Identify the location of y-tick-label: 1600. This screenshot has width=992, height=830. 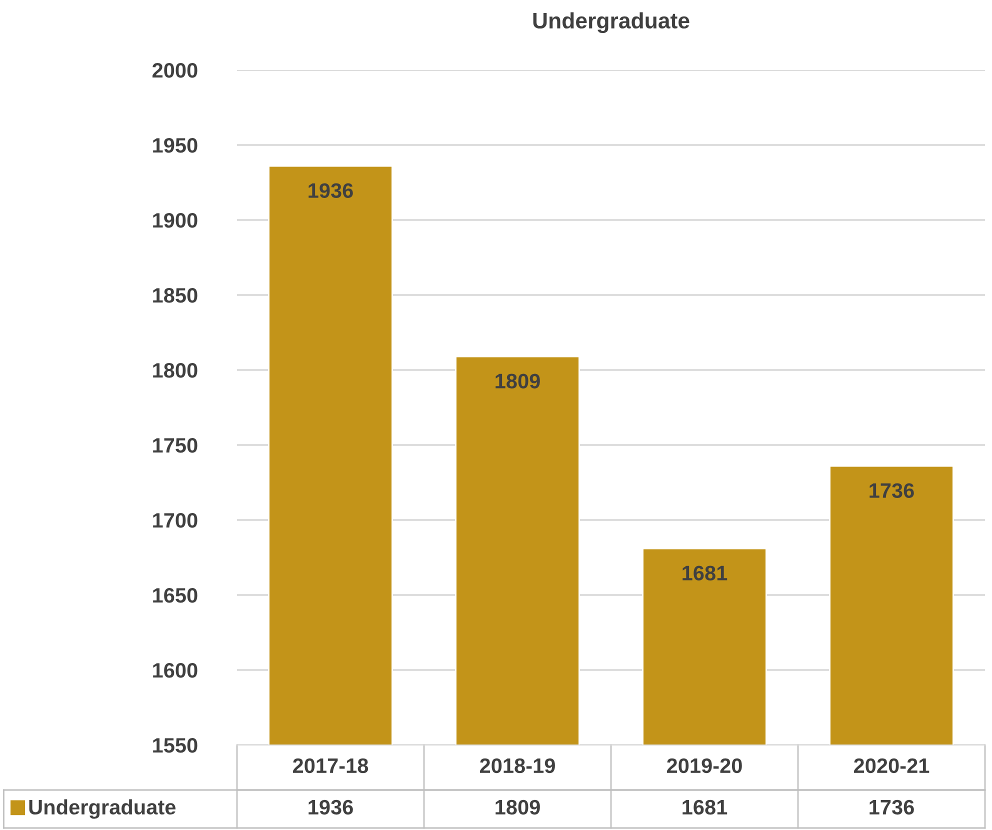
(175, 670).